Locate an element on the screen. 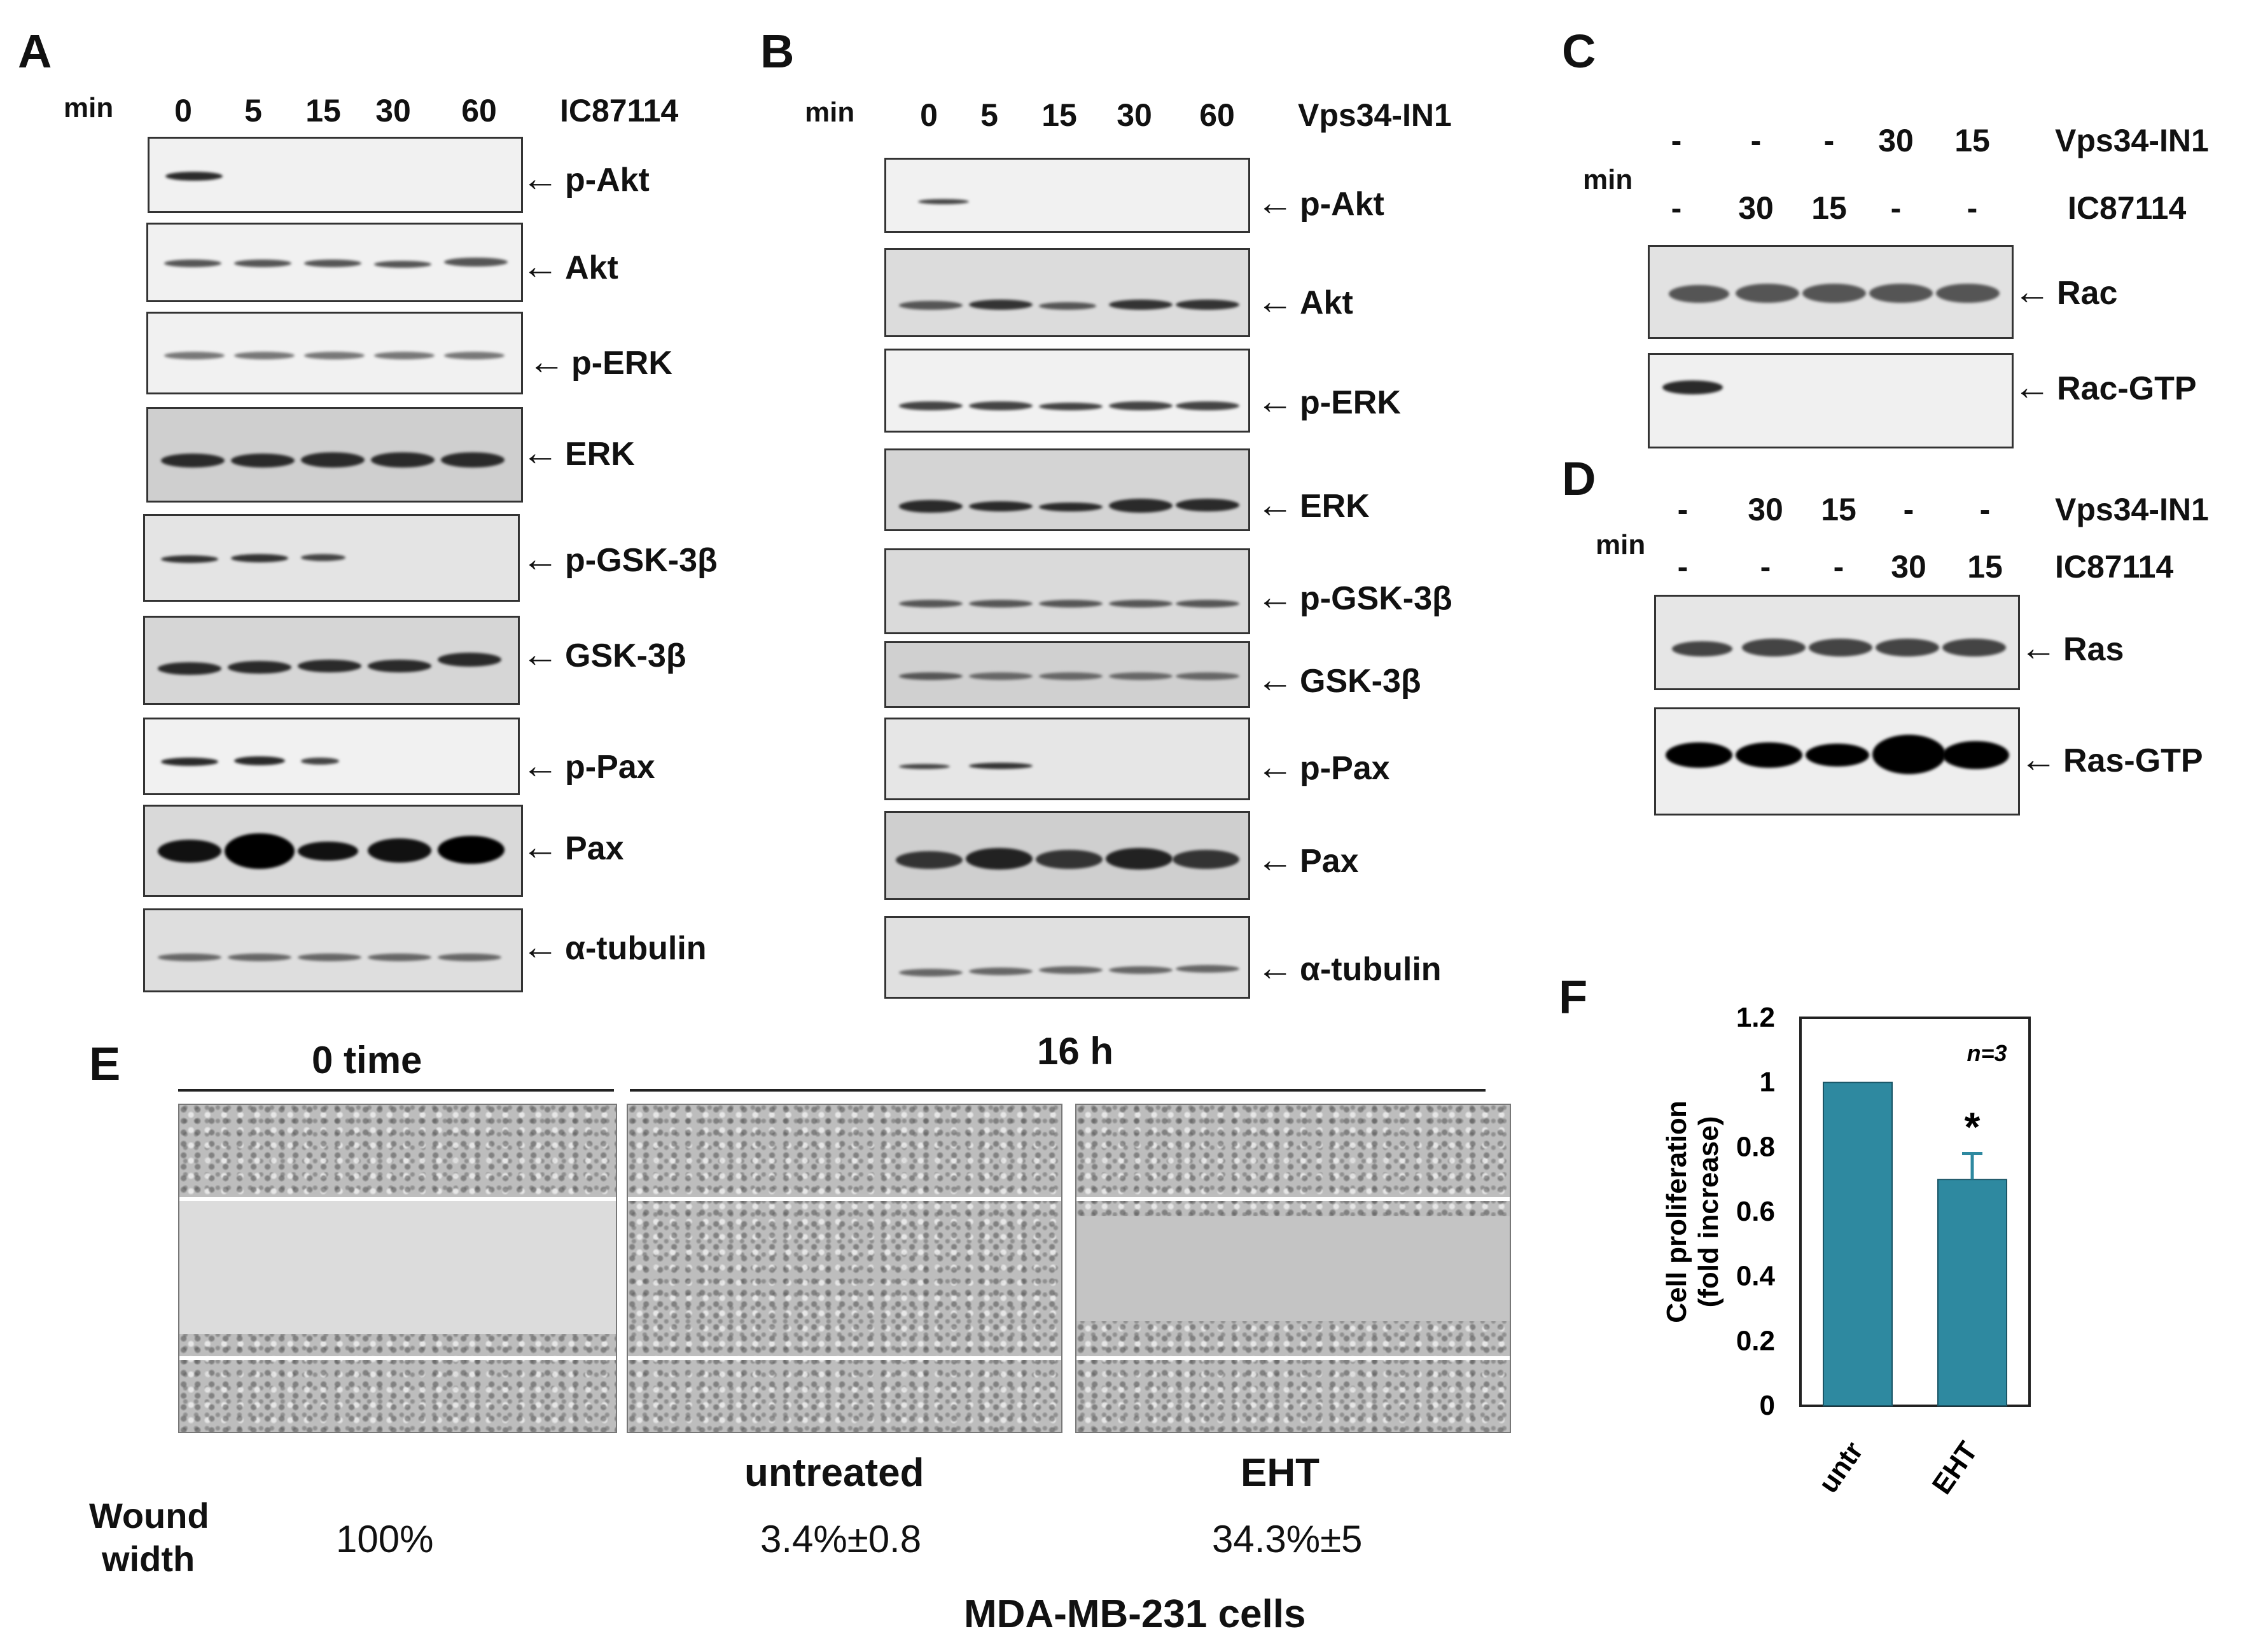 The height and width of the screenshot is (1652, 2249). panel-c-row2-val-1: - is located at coordinates (1676, 208).